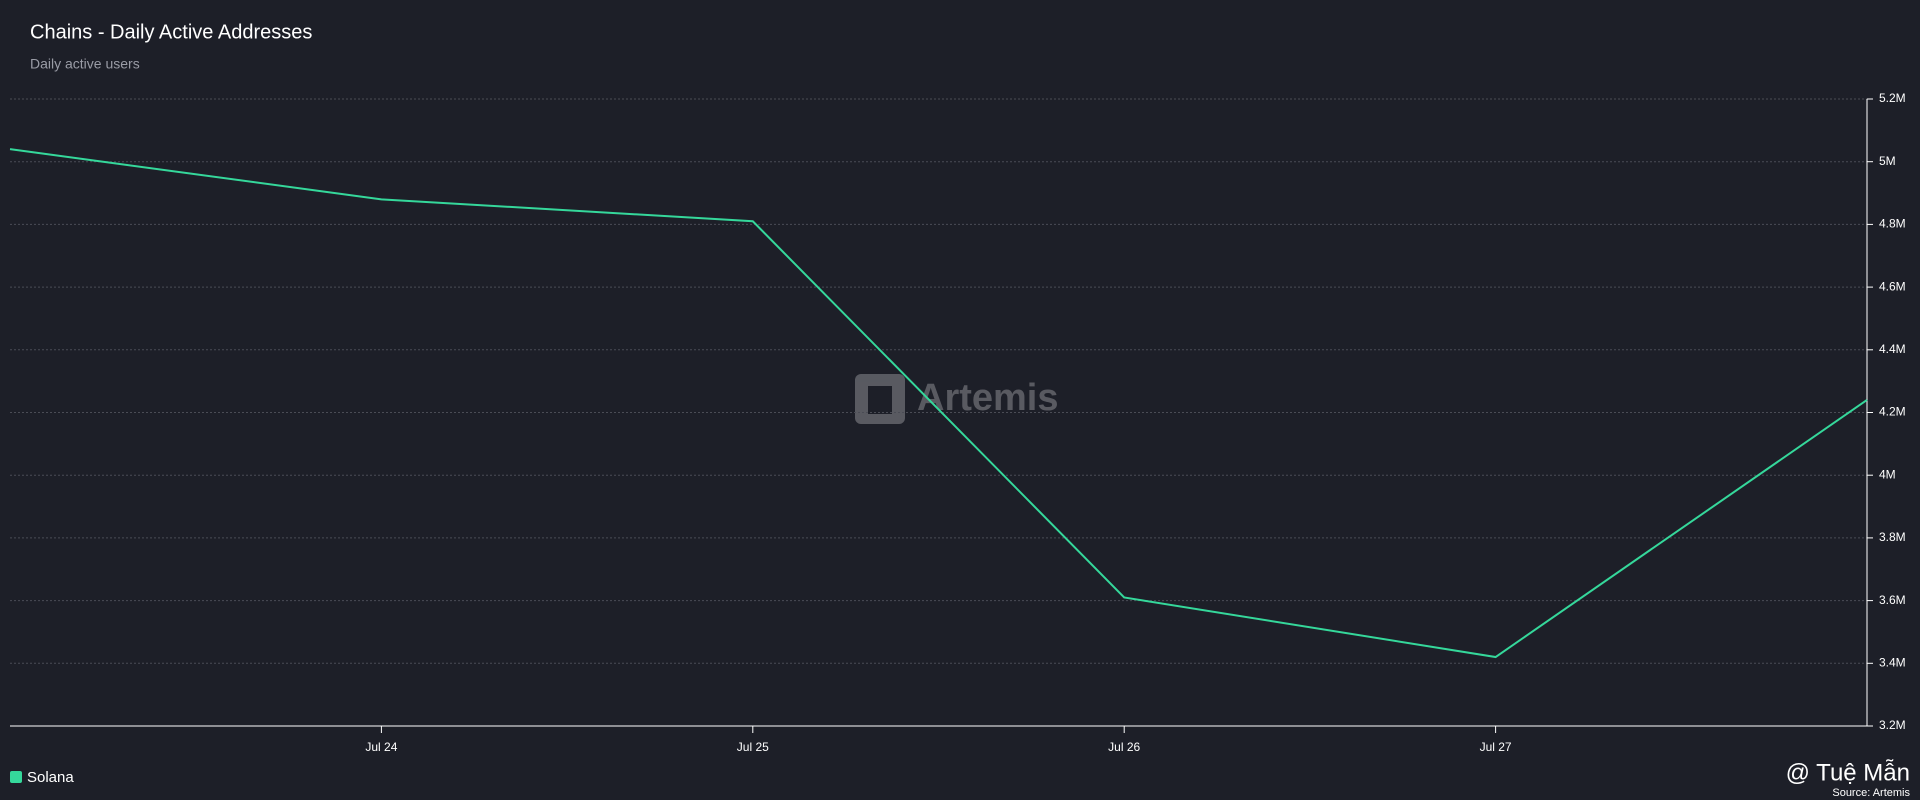 This screenshot has height=800, width=1920. What do you see at coordinates (1496, 747) in the screenshot?
I see `x-tick-label: Jul 27` at bounding box center [1496, 747].